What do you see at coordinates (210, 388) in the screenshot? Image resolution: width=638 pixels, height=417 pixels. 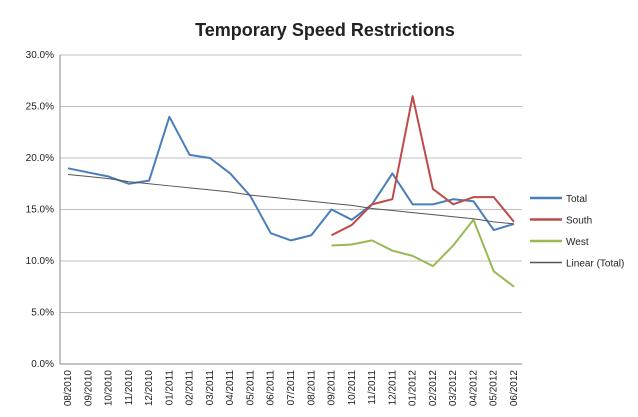 I see `x-tick-label: 03/2011` at bounding box center [210, 388].